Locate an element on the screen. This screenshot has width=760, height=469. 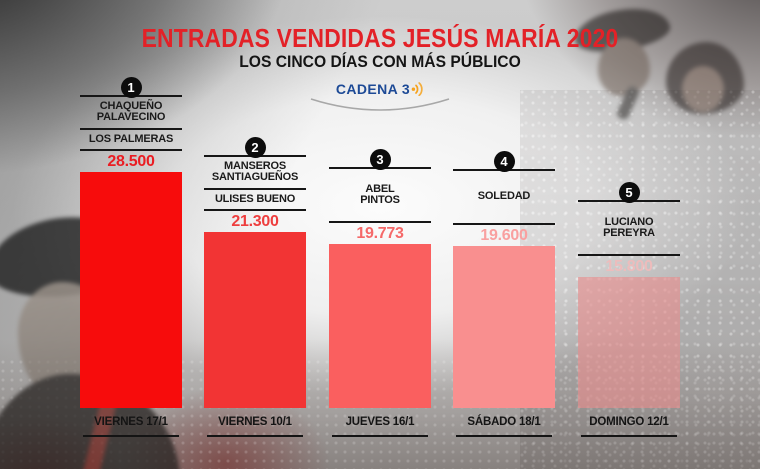
tickets-sold-value: 19.773 is located at coordinates (380, 233).